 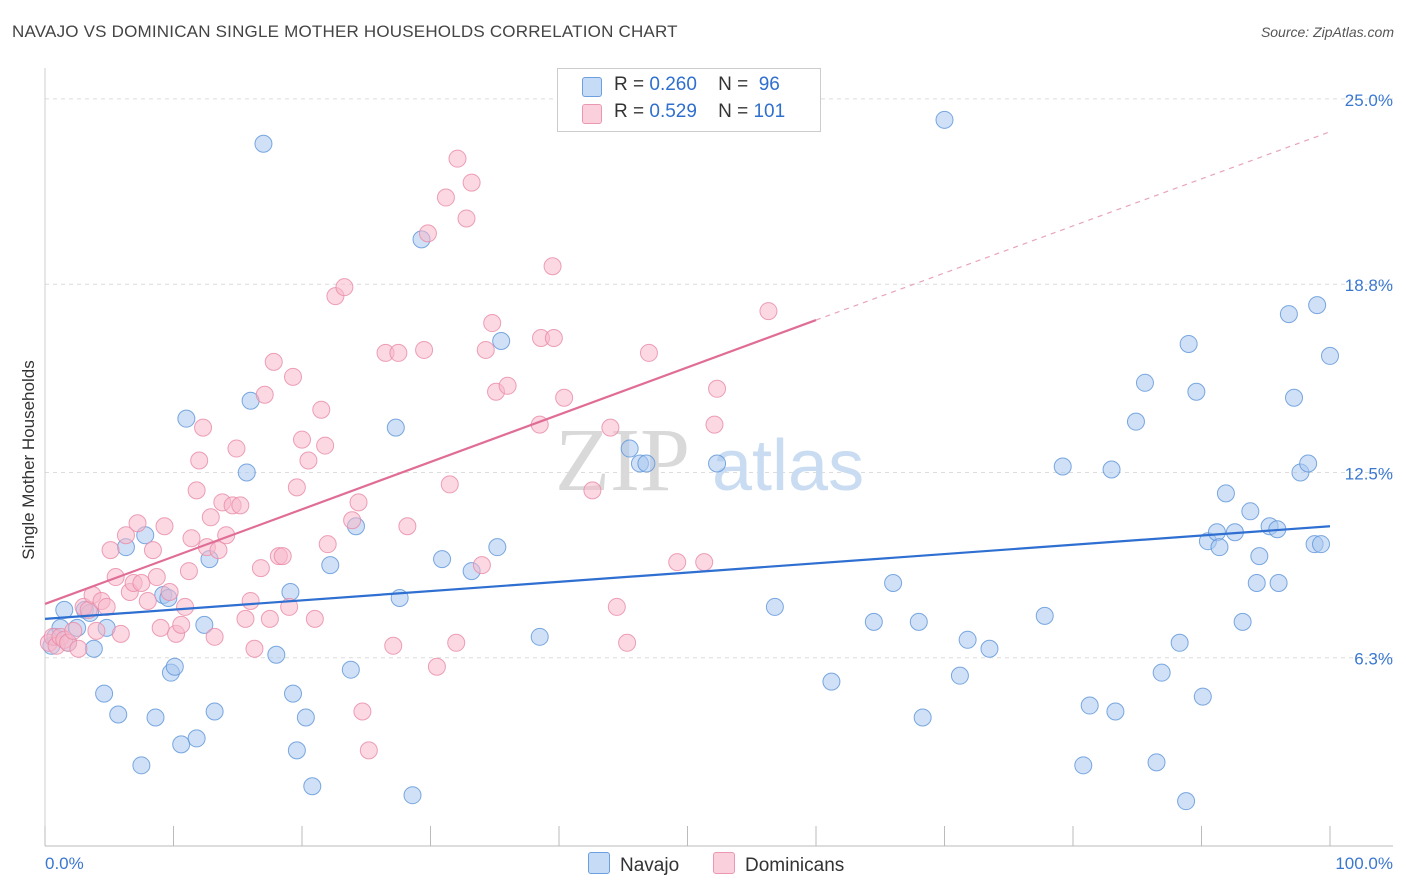 What do you see at coordinates (1369, 285) in the screenshot?
I see `y-tick-label: 18.8%` at bounding box center [1369, 285].